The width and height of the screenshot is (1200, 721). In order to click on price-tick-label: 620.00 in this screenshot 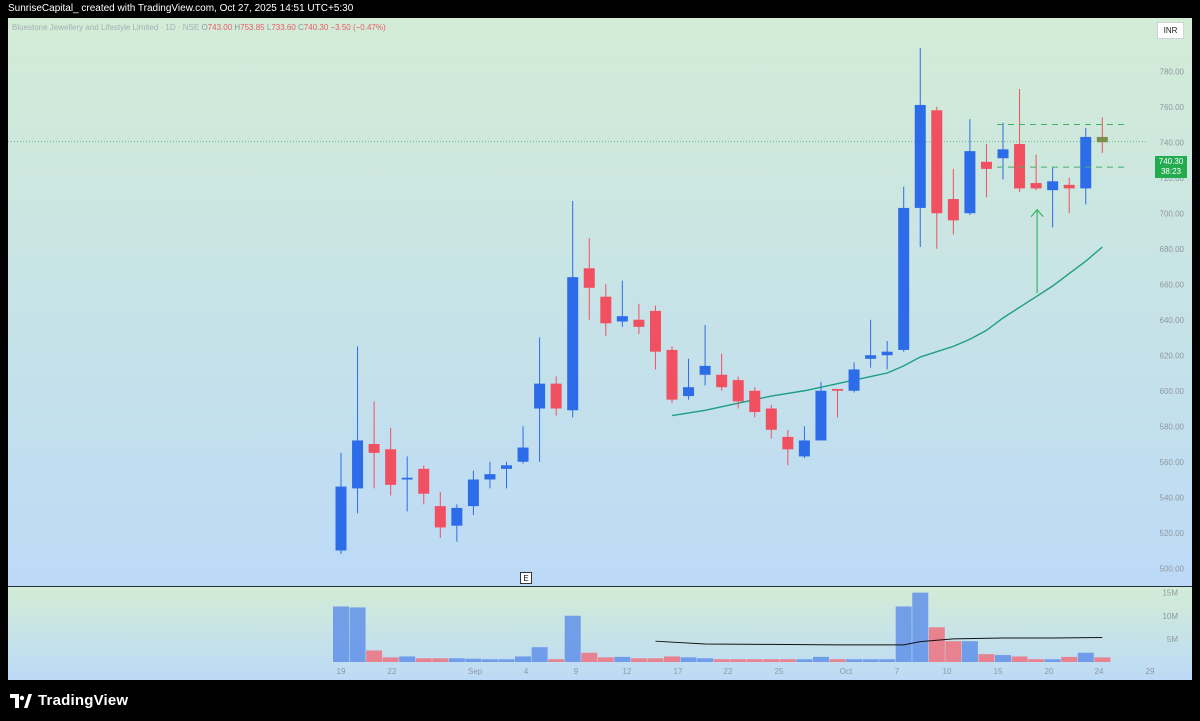, I will do `click(1172, 355)`.